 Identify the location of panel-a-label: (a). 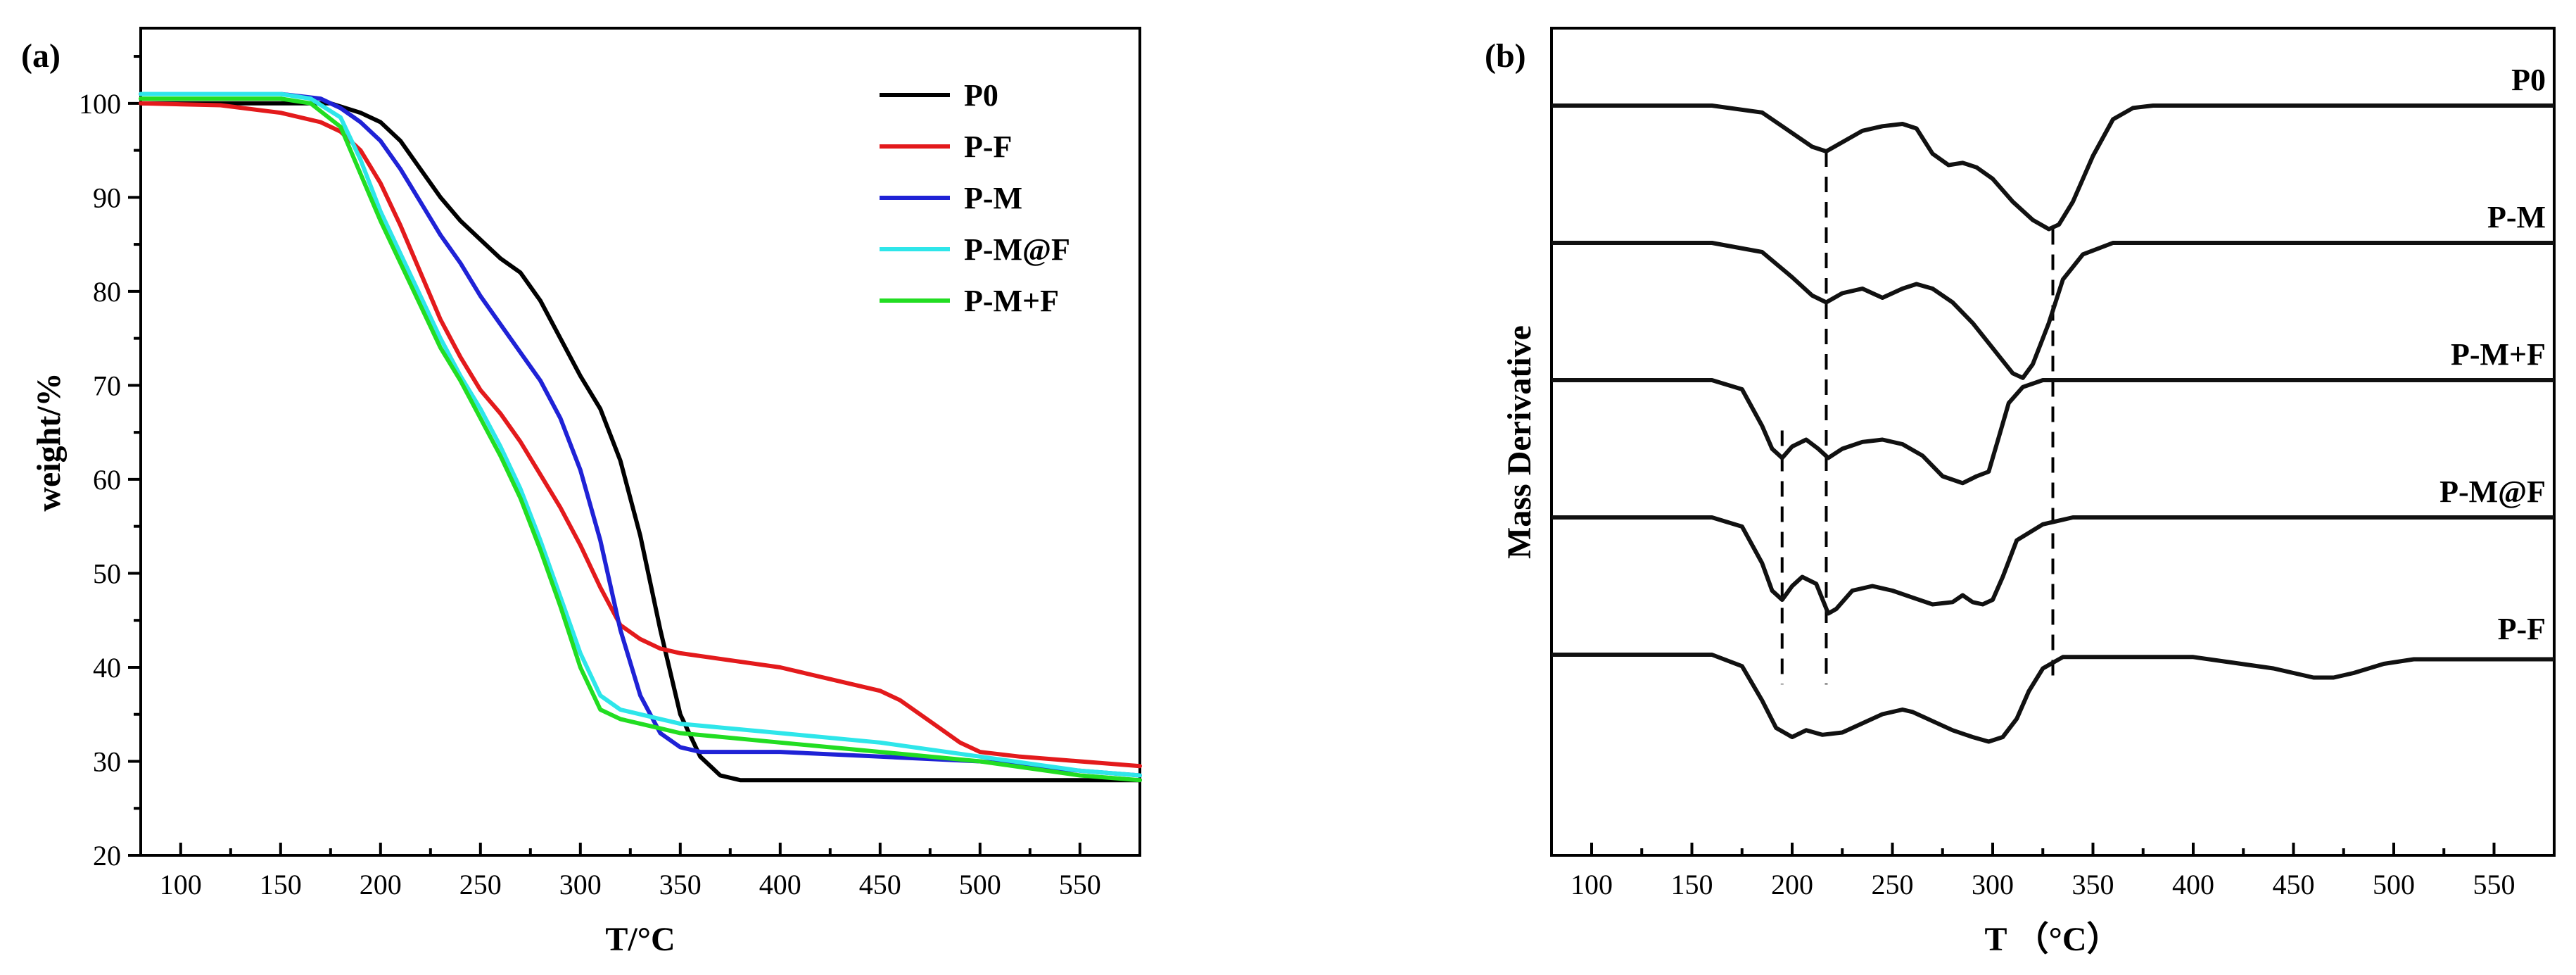
(41, 56).